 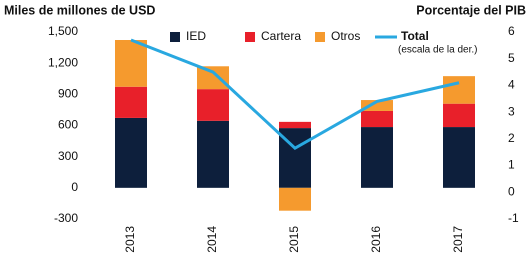 What do you see at coordinates (294, 239) in the screenshot?
I see `x-tick-label: 2015` at bounding box center [294, 239].